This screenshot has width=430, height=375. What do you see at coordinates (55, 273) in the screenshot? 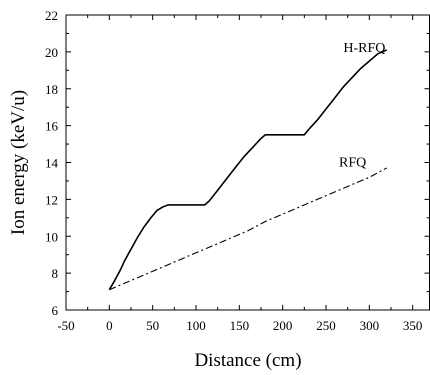
I see `y-tick-label: 8` at bounding box center [55, 273].